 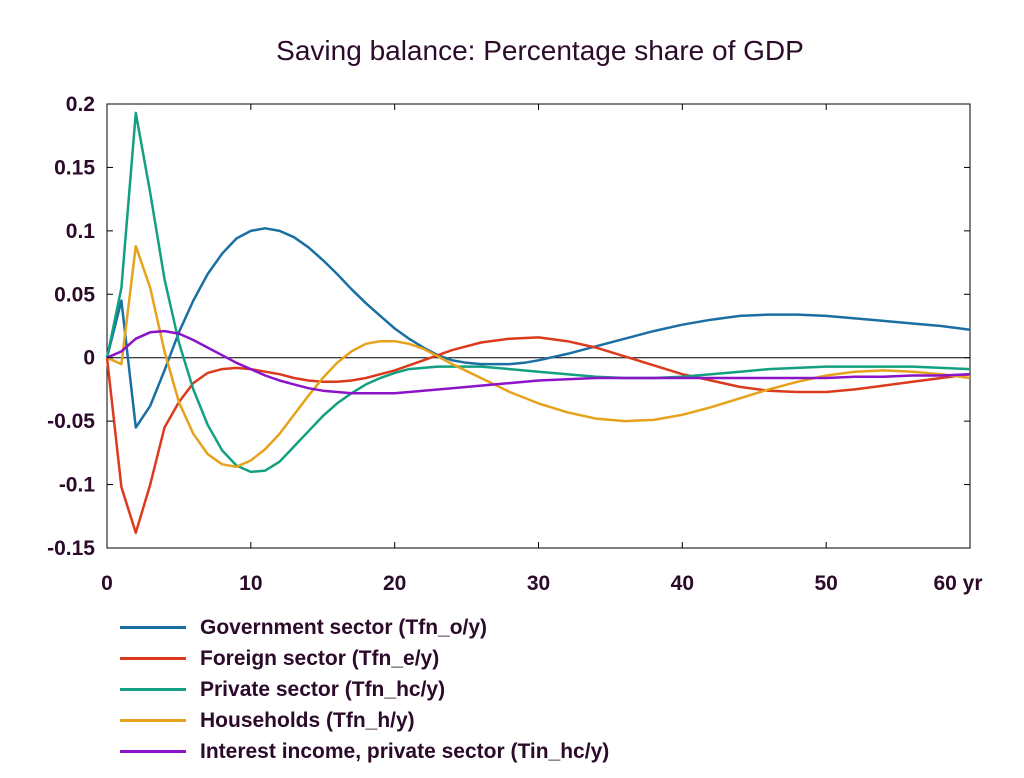 I want to click on x-tick-label: 60 yr, so click(x=957, y=583).